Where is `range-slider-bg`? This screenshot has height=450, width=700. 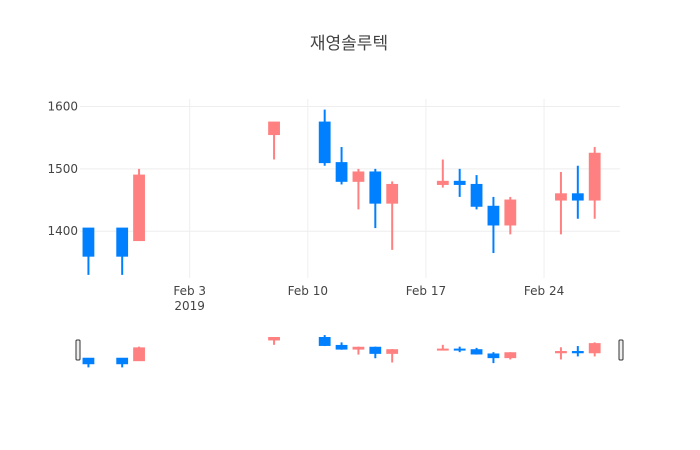
range-slider-bg is located at coordinates (350, 350).